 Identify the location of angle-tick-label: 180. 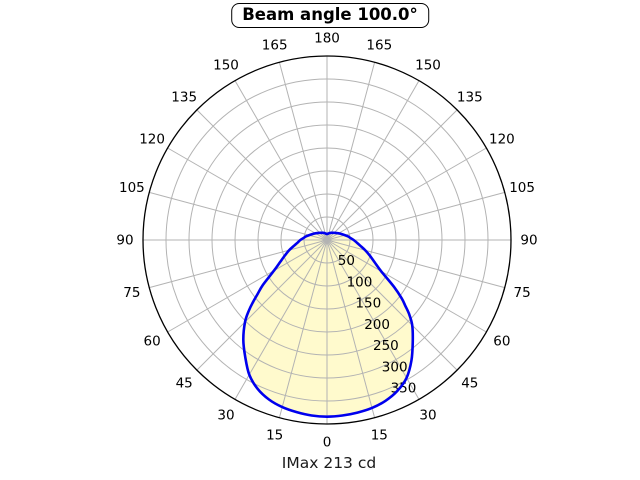
(327, 39).